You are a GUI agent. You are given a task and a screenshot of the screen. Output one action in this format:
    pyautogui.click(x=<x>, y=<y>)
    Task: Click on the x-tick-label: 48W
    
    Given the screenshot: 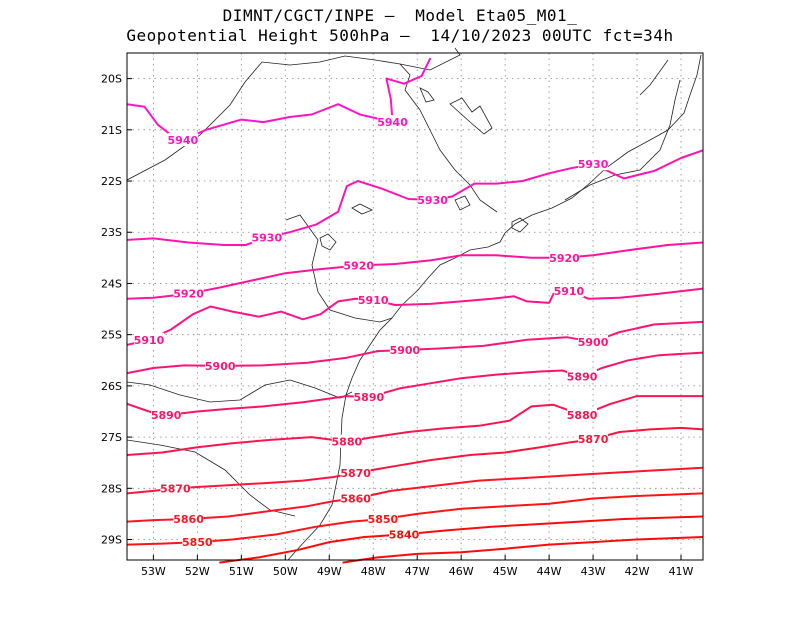 What is the action you would take?
    pyautogui.click(x=373, y=571)
    